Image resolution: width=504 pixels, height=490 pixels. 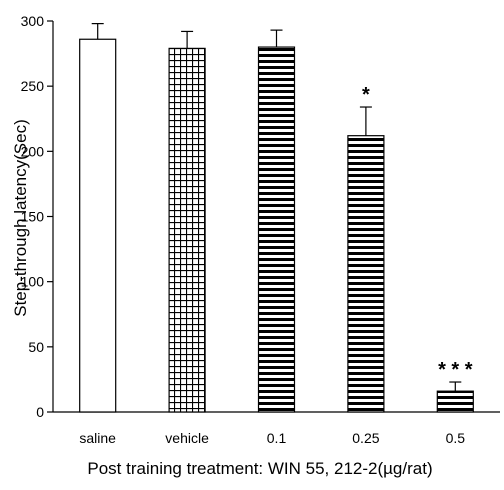 What do you see at coordinates (97, 438) in the screenshot?
I see `x-tick-label: saline` at bounding box center [97, 438].